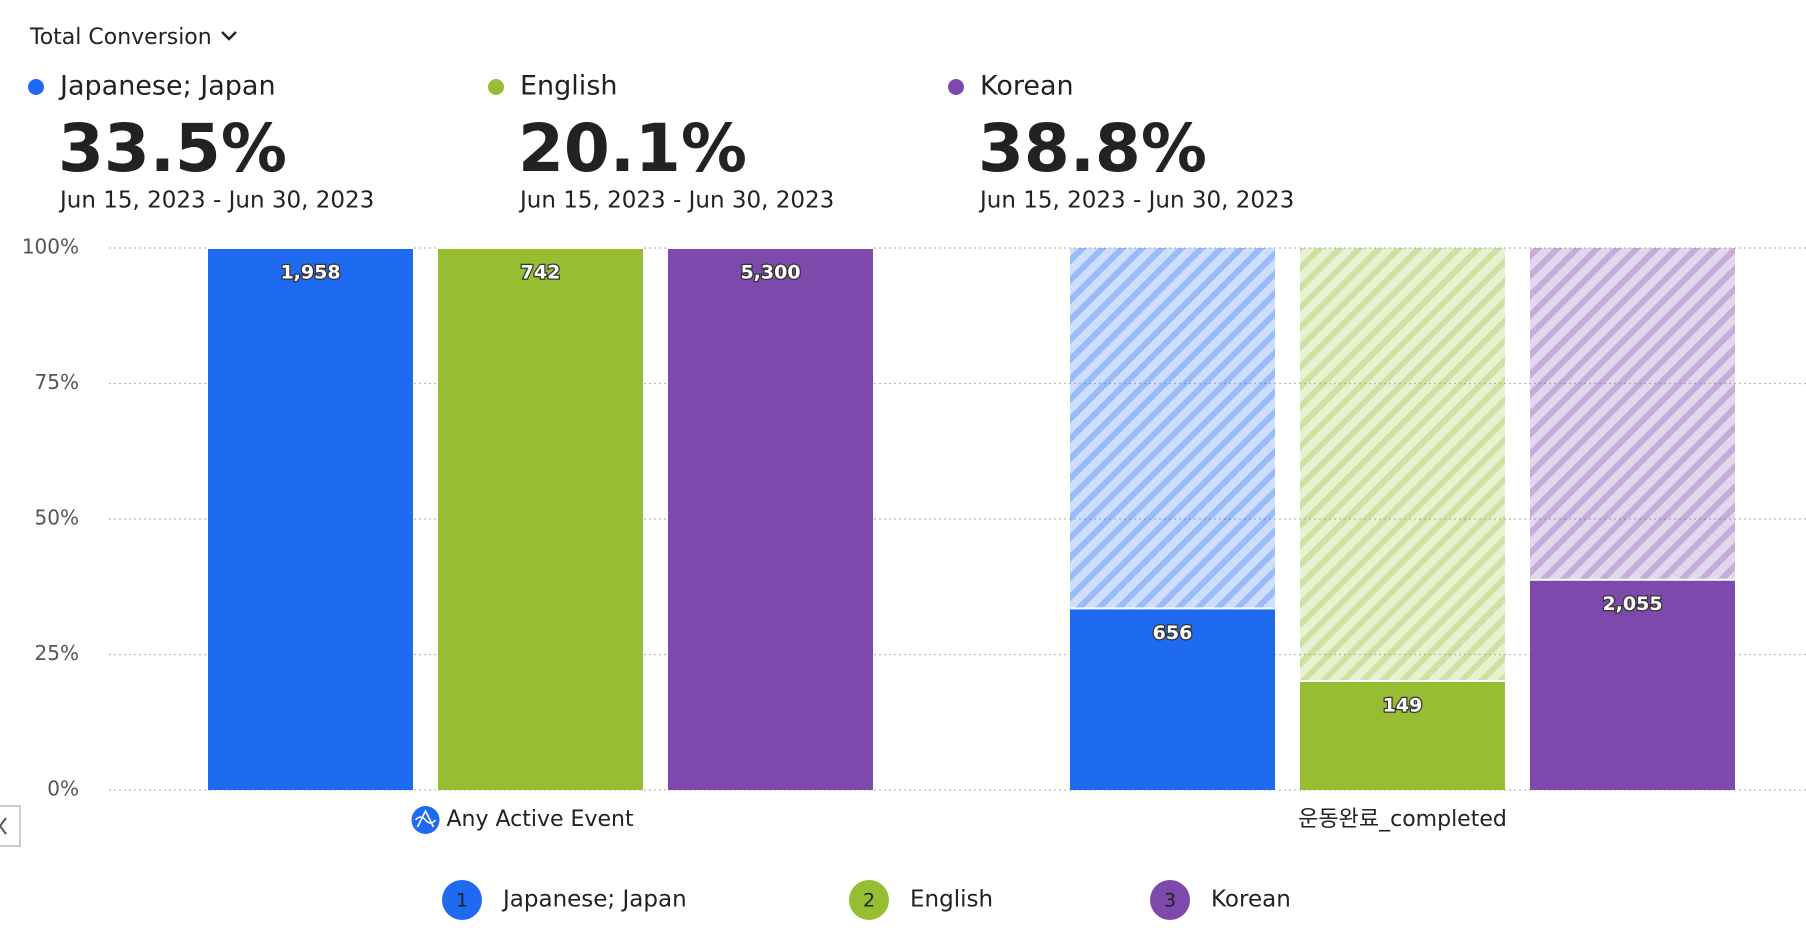 The width and height of the screenshot is (1806, 930). Describe the element at coordinates (1632, 604) in the screenshot. I see `count-label: 2,055` at that location.